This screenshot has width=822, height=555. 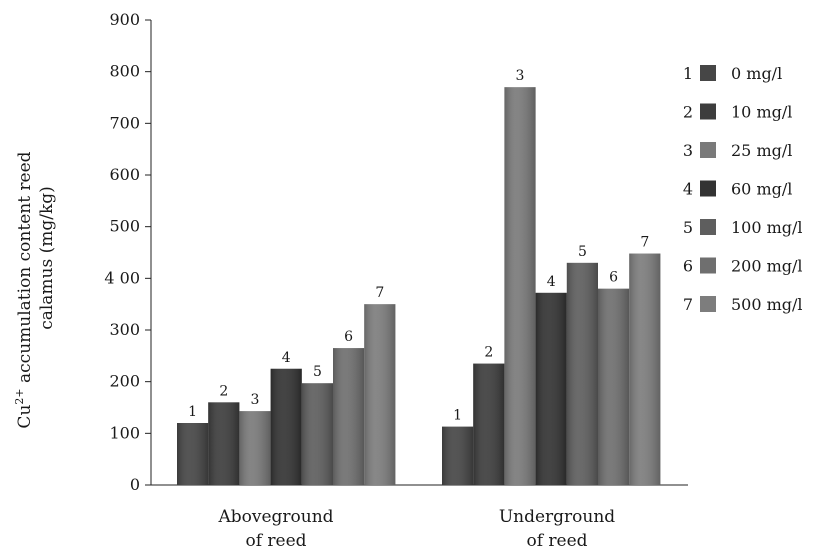 I want to click on y-tick-label: 900, so click(x=124, y=19).